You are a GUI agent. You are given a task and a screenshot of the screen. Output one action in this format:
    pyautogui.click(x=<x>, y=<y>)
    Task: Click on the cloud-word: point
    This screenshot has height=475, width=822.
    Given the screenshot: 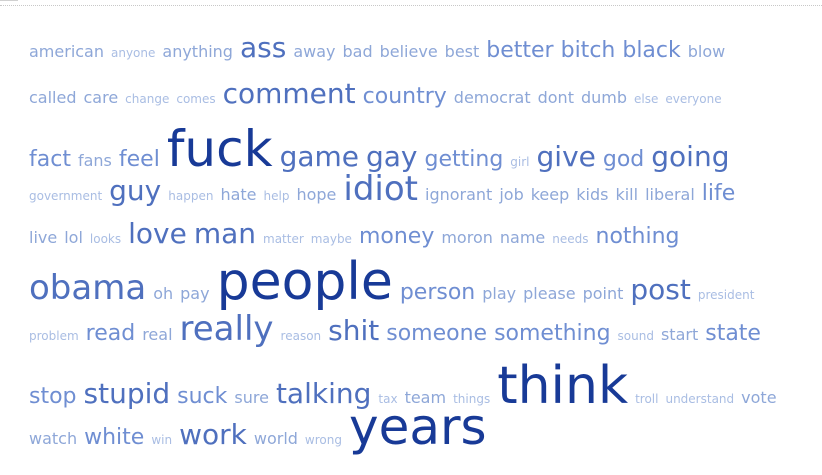 What is the action you would take?
    pyautogui.click(x=603, y=293)
    